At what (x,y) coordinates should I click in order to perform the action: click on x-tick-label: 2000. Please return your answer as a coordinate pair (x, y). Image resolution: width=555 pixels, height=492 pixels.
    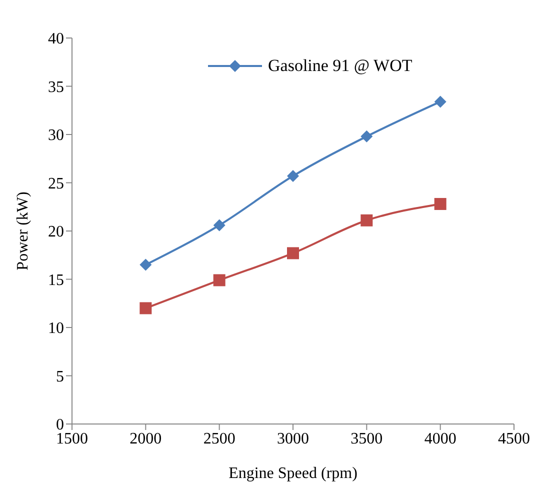
    Looking at the image, I should click on (146, 439).